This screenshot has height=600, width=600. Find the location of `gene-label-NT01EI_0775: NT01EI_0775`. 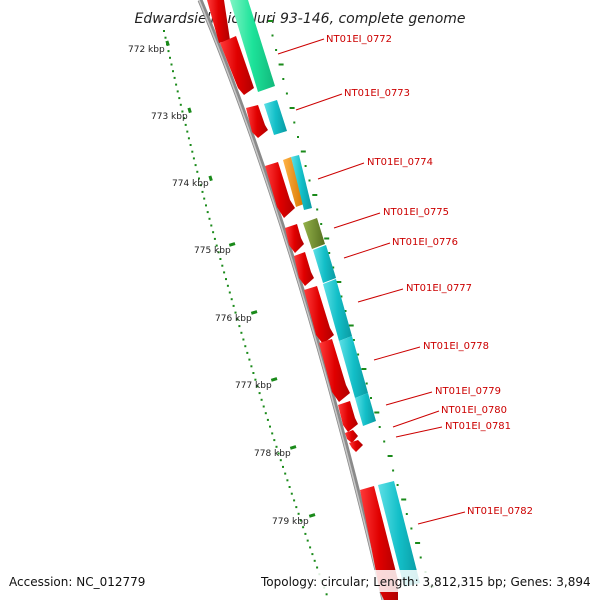

gene-label-NT01EI_0775: NT01EI_0775 is located at coordinates (416, 212).